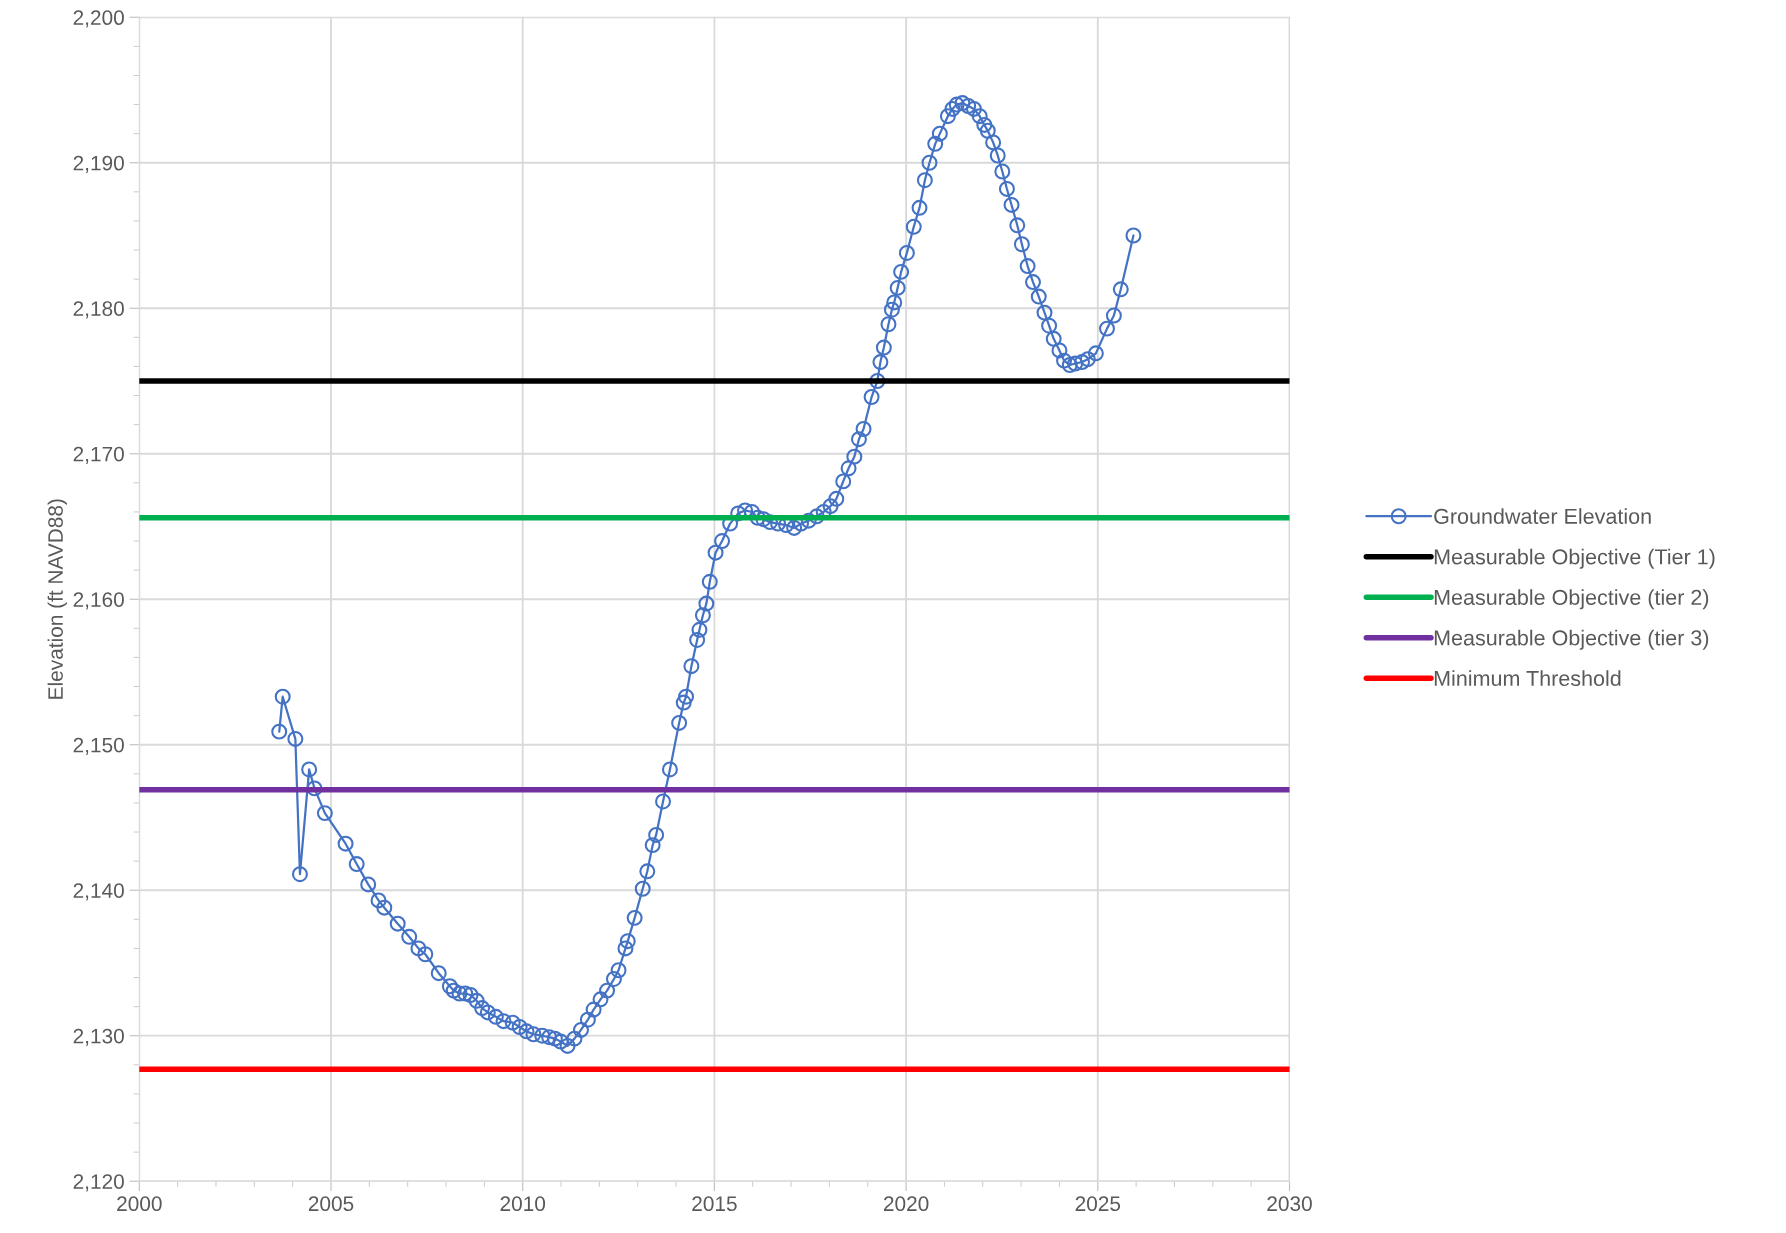 The image size is (1786, 1233). Describe the element at coordinates (1542, 516) in the screenshot. I see `legend-label: Groundwater Elevation` at that location.